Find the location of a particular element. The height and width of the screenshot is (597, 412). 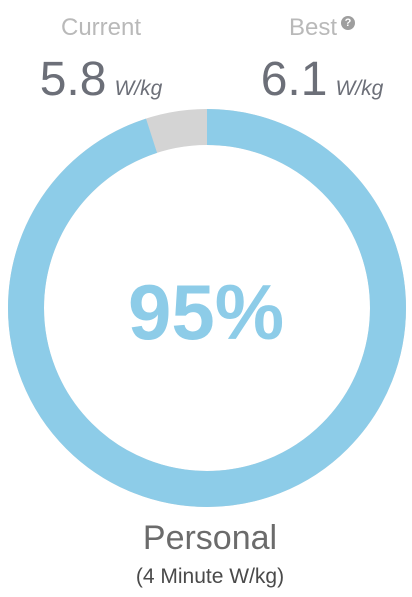

help-icon: ? is located at coordinates (348, 23).